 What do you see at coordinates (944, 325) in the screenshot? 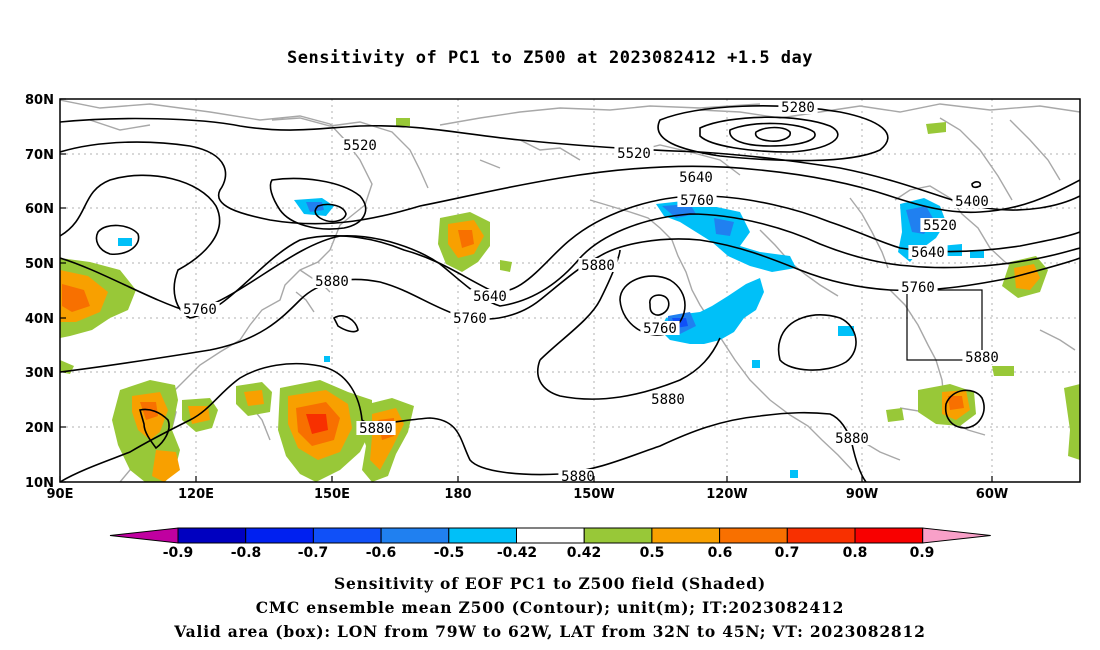
I see `valid-area-box` at bounding box center [944, 325].